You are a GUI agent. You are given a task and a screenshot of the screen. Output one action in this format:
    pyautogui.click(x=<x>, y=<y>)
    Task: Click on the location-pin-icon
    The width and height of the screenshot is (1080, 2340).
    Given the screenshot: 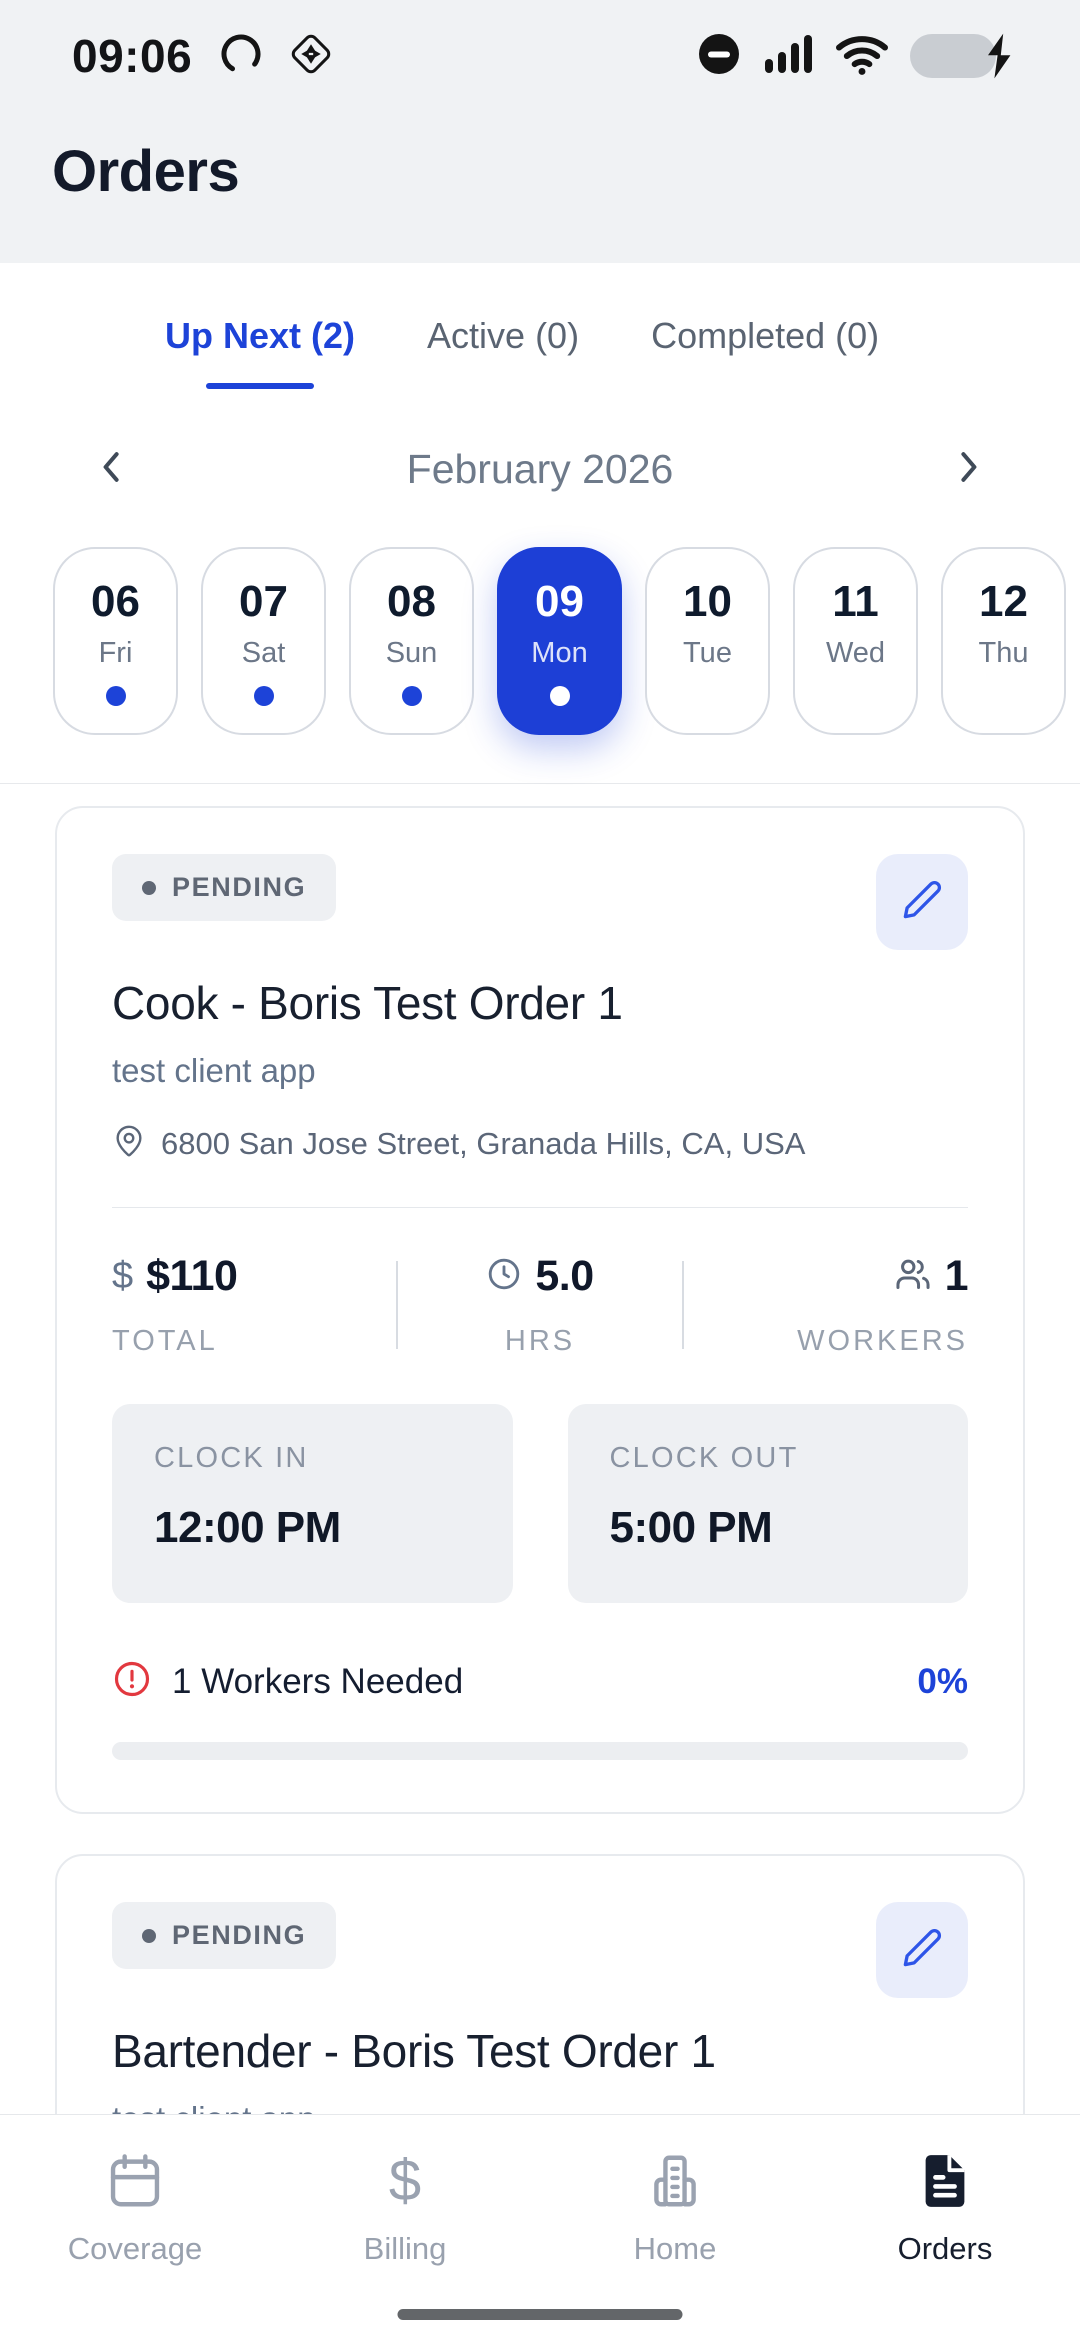 What is the action you would take?
    pyautogui.click(x=129, y=1143)
    